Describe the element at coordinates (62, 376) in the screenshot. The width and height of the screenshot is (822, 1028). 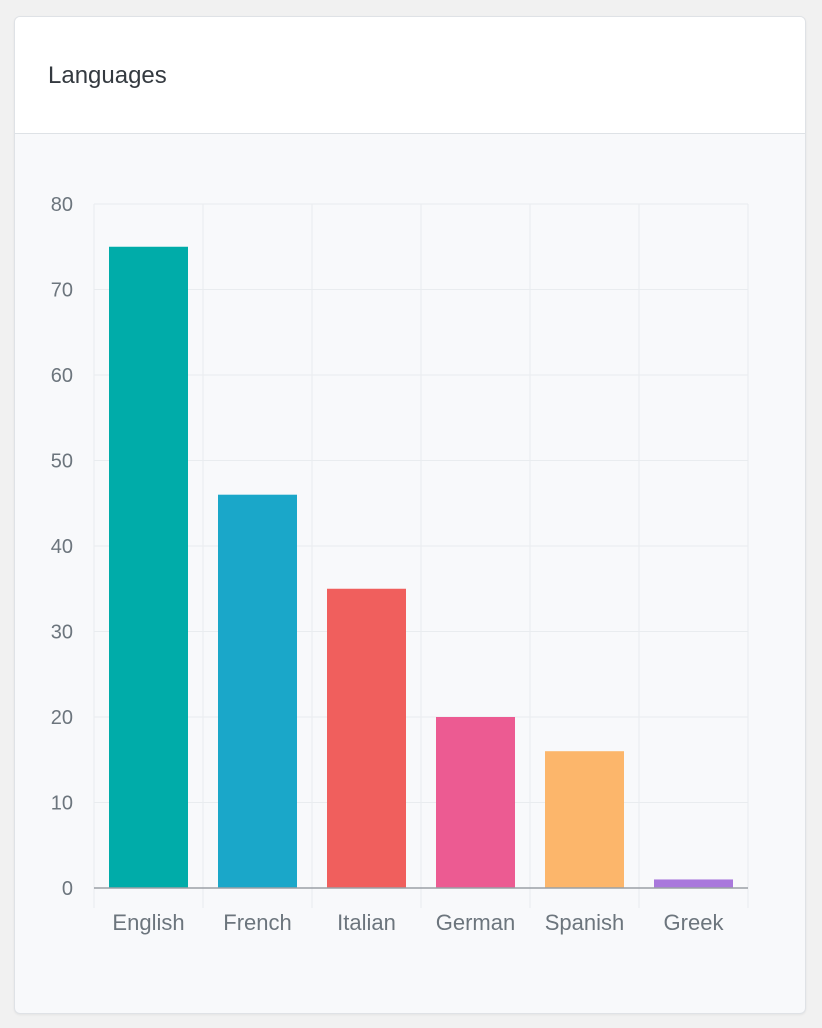
I see `y-tick-label: 60` at that location.